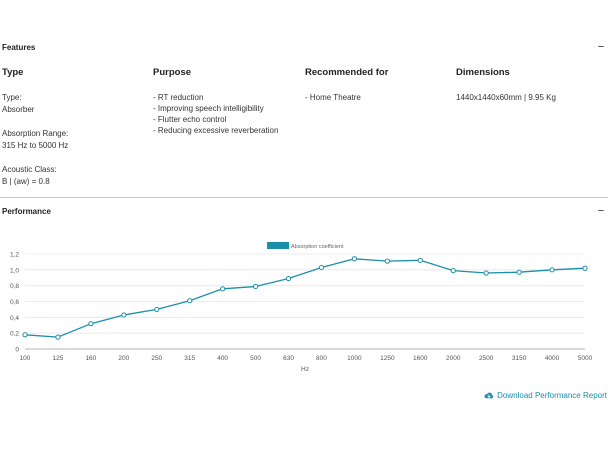 This screenshot has height=450, width=610. What do you see at coordinates (354, 358) in the screenshot?
I see `x-tick-label: 1000` at bounding box center [354, 358].